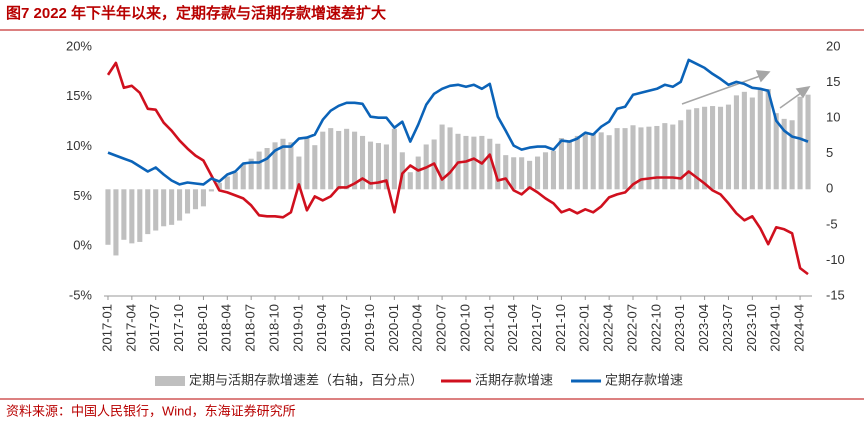  What do you see at coordinates (829, 188) in the screenshot?
I see `y2-tick-label: 0` at bounding box center [829, 188].